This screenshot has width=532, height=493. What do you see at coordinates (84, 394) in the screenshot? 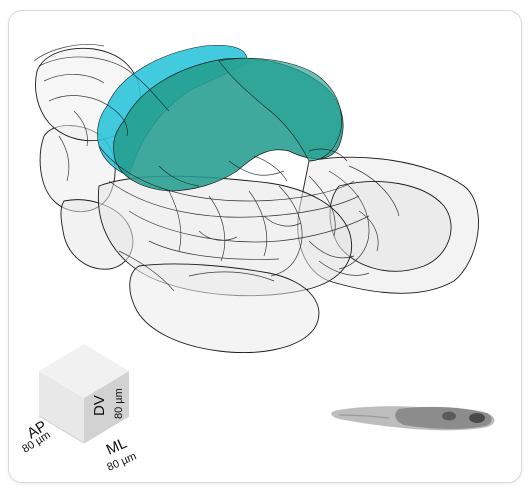
I see `scale-bar-cube` at bounding box center [84, 394].